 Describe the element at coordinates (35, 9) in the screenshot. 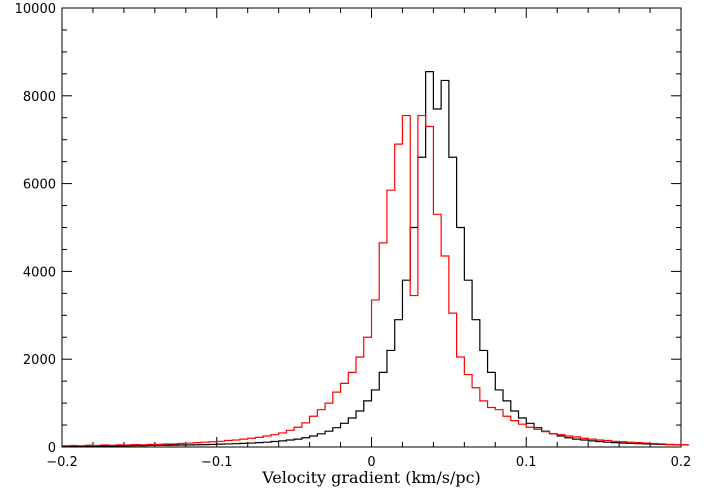

I see `y-tick-label: 10000` at that location.